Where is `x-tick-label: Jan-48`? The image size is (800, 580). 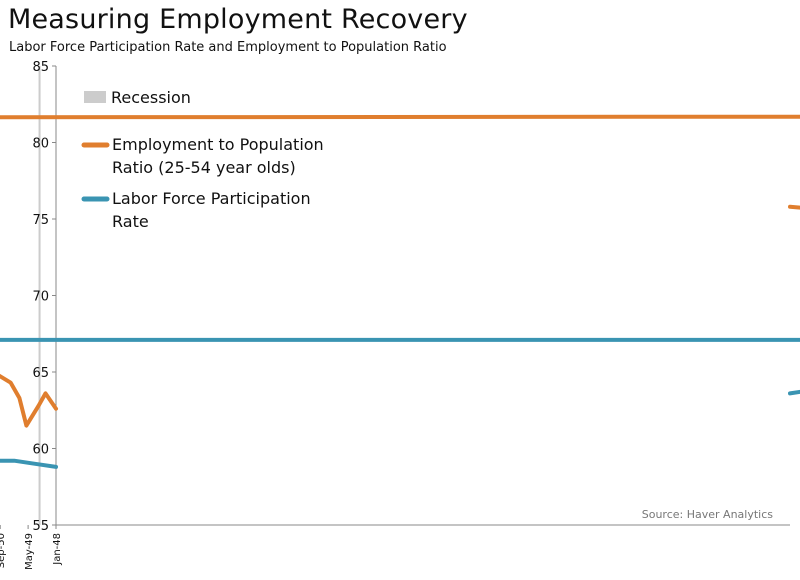
x-tick-label: Jan-48 is located at coordinates (57, 549).